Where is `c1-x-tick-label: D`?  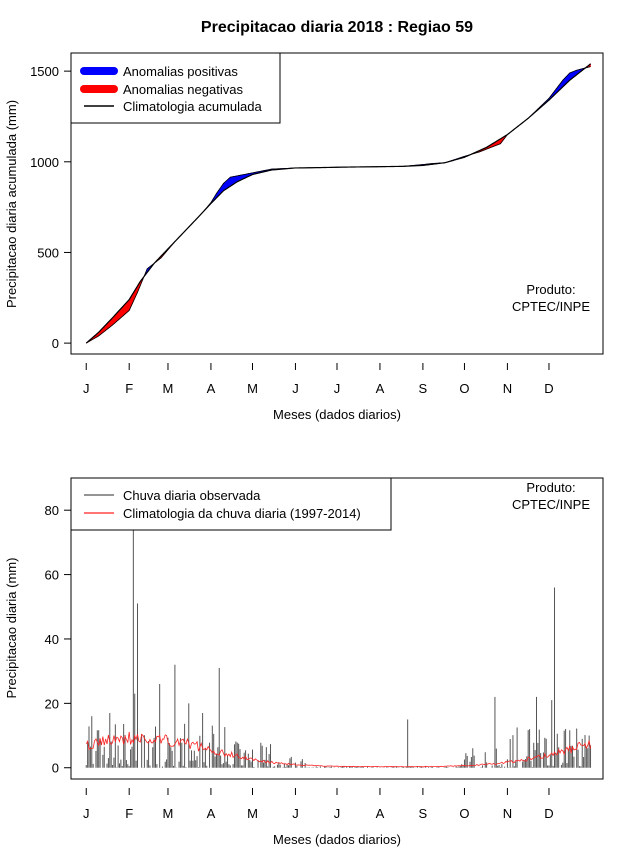
c1-x-tick-label: D is located at coordinates (548, 388).